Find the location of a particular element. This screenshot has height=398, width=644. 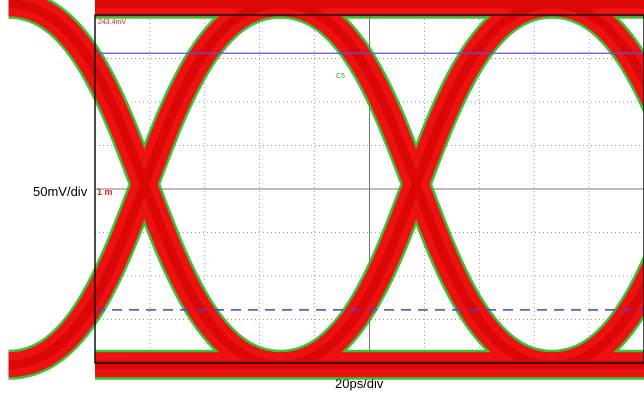

y-axis-label: 50mV/div is located at coordinates (60, 191).